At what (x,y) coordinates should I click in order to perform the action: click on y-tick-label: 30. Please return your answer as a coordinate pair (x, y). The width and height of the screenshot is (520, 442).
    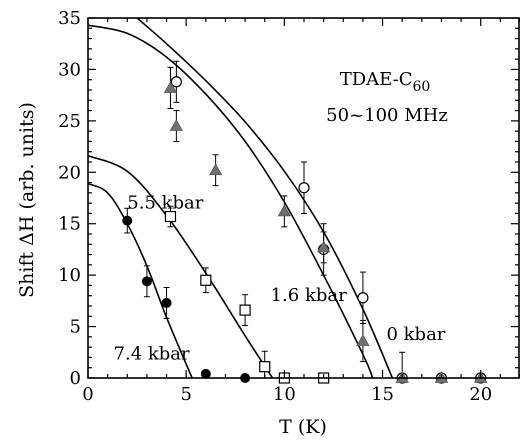
    Looking at the image, I should click on (69, 69).